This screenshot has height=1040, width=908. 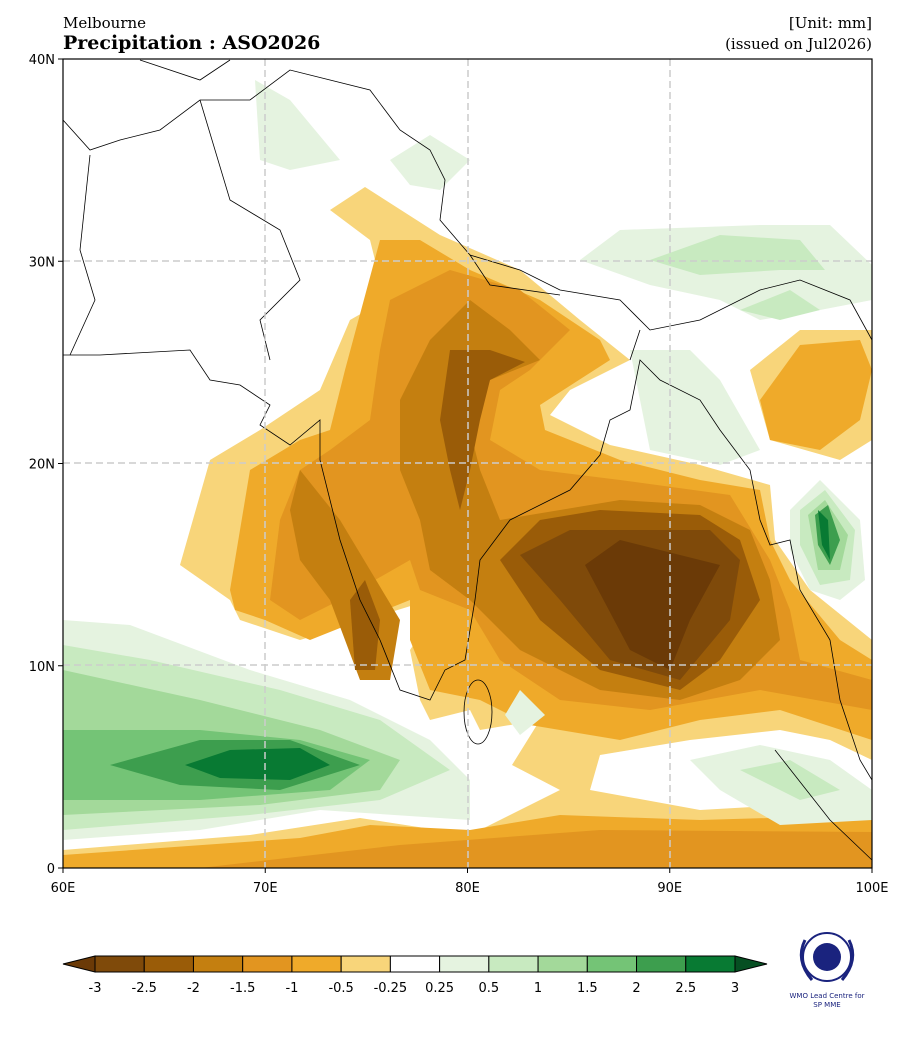 I want to click on y-tick-label: 10N, so click(x=42, y=667).